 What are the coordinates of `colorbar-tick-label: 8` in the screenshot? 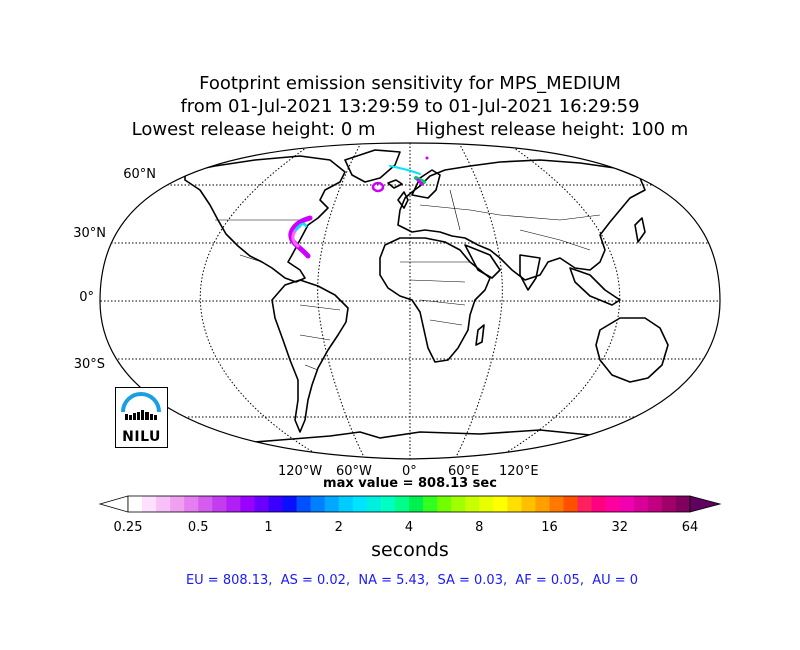 It's located at (479, 527).